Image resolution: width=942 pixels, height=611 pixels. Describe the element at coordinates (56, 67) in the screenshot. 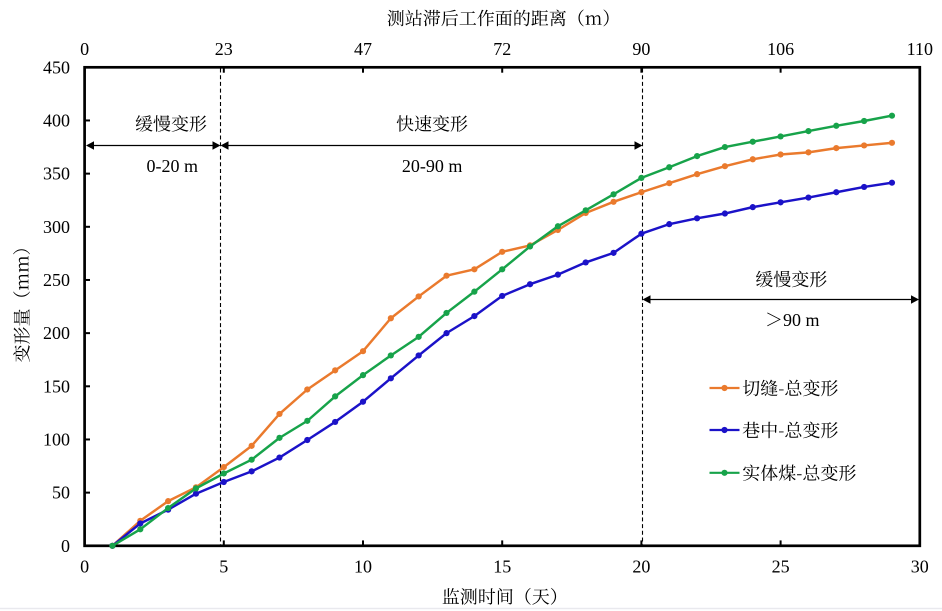

I see `svg-text: 450` at that location.